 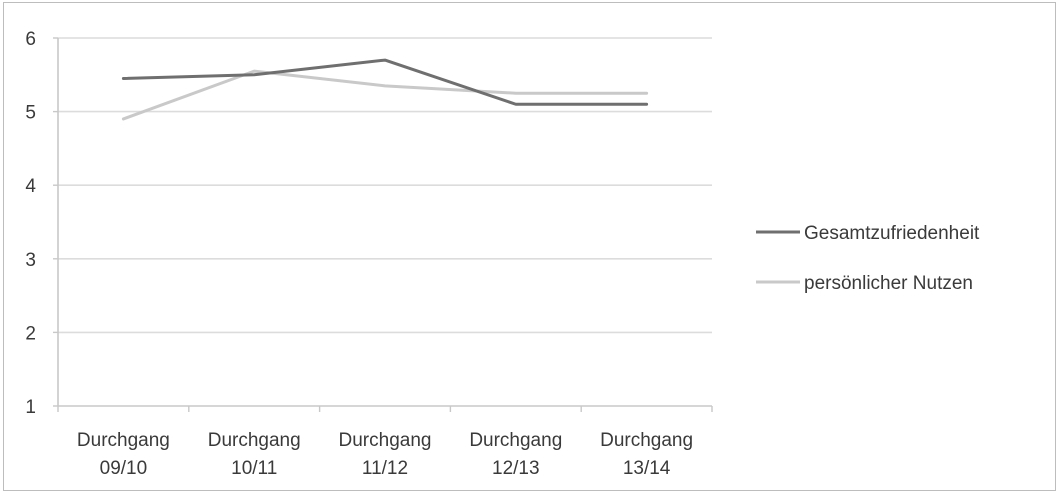 I want to click on y-tick-label: 4, so click(x=30, y=186).